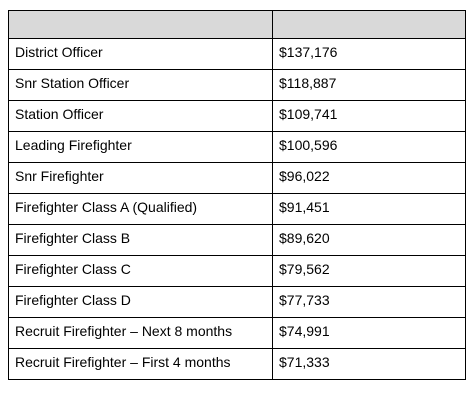  I want to click on salary-cell: $109,741, so click(369, 116).